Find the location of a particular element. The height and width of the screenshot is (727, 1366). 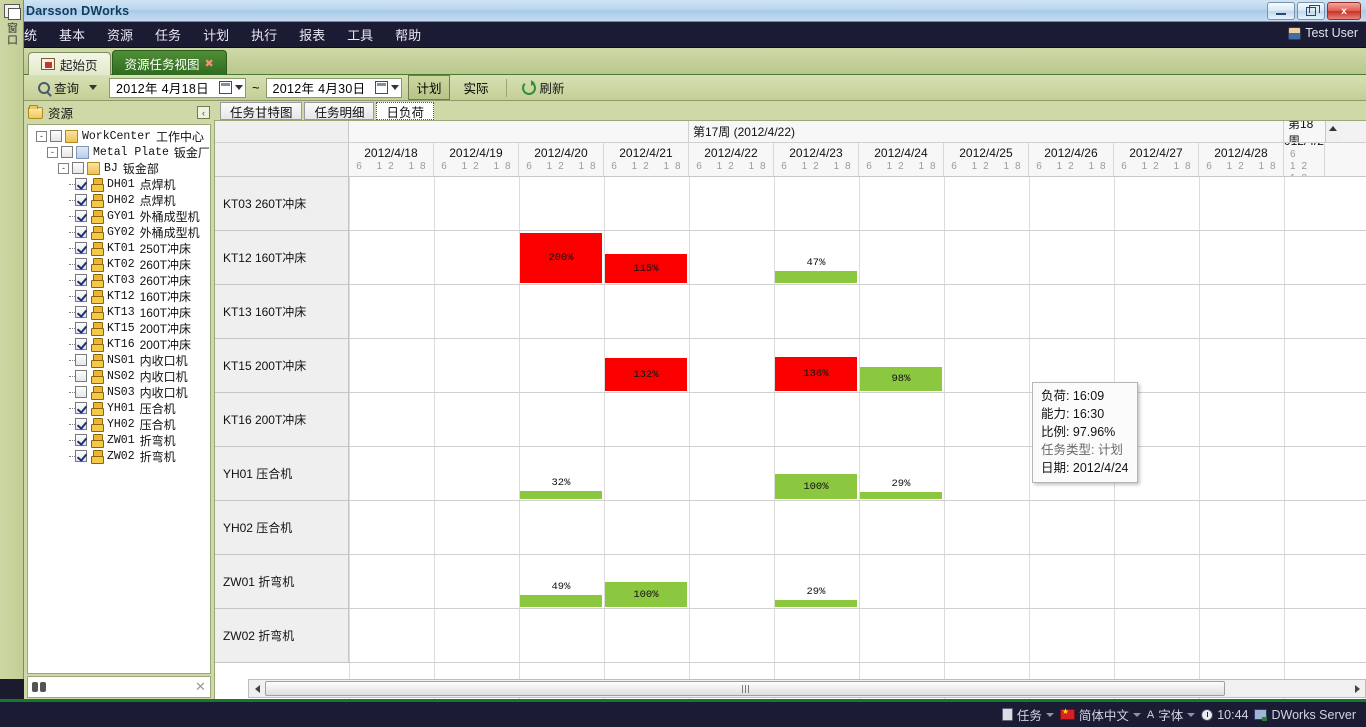

hscroll-thumb is located at coordinates (745, 688).